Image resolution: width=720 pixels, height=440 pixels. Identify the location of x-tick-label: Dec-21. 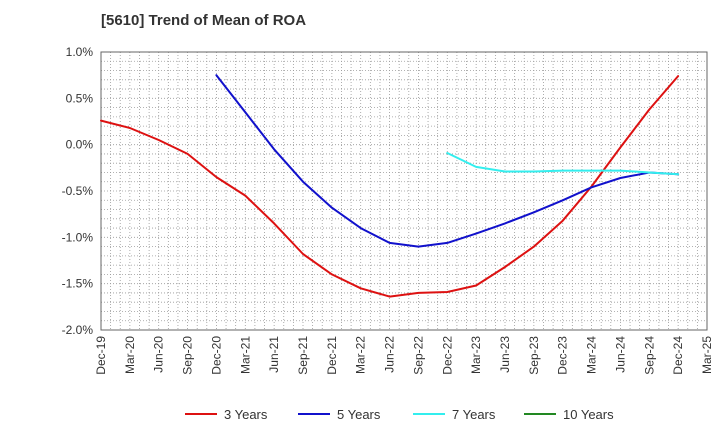
(332, 355).